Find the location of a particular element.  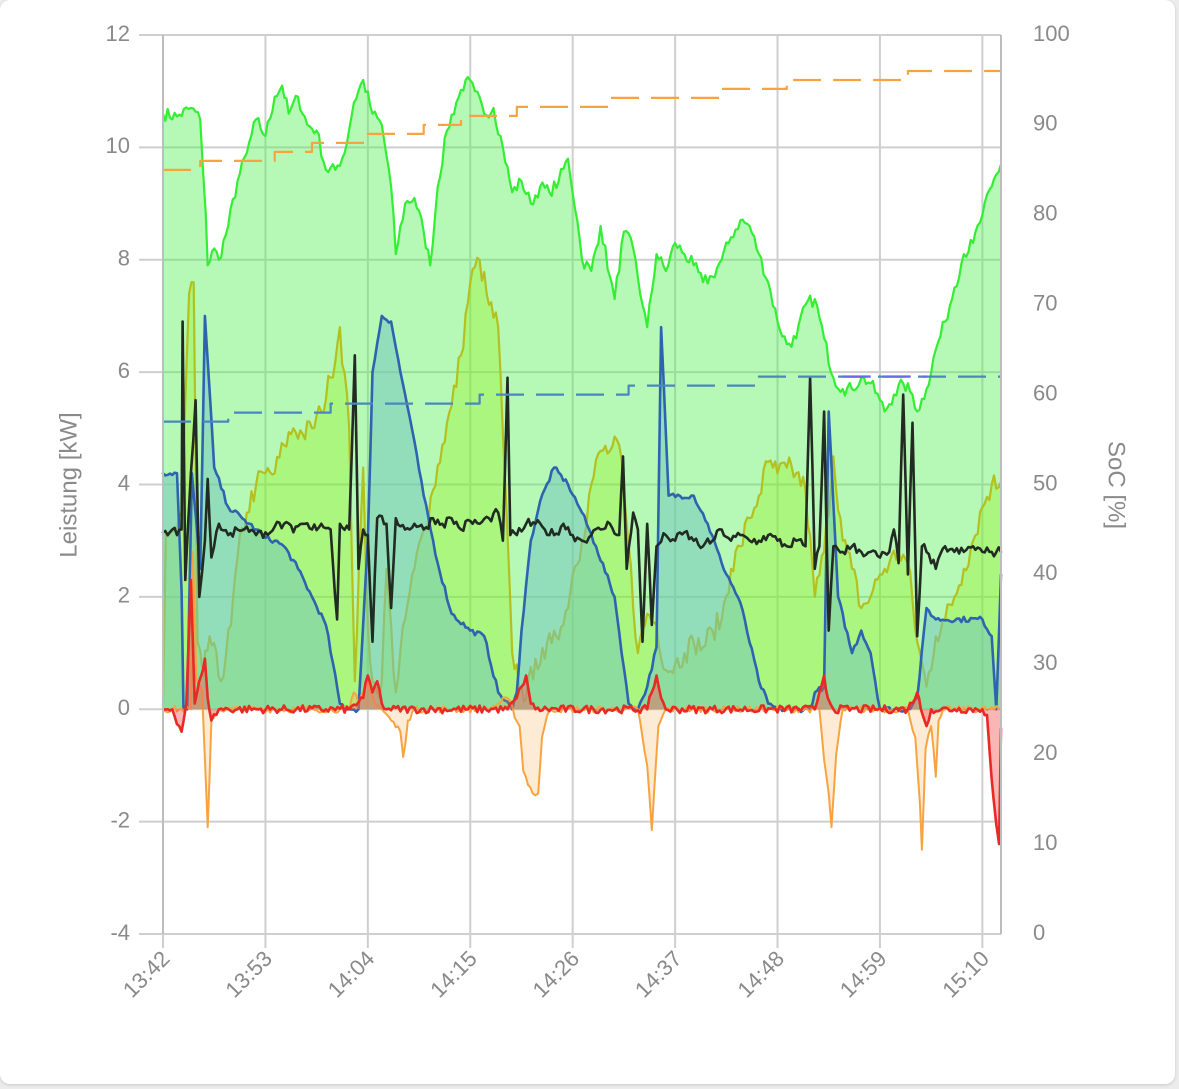

x-tick-label: 14:26 is located at coordinates (556, 974).